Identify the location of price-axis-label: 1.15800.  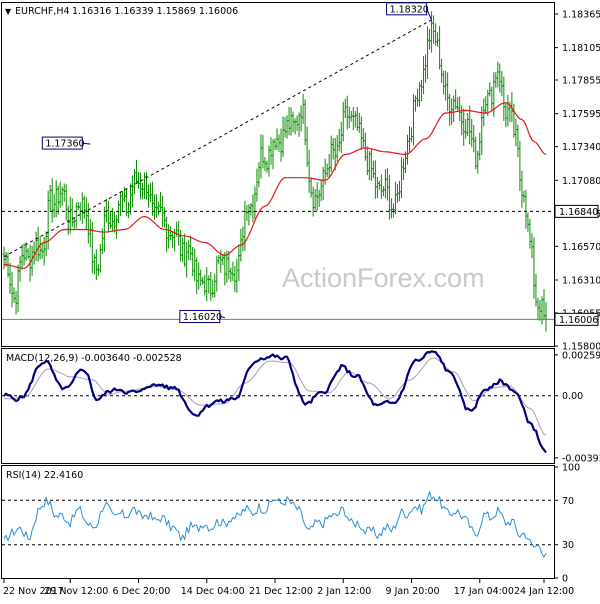
(581, 347).